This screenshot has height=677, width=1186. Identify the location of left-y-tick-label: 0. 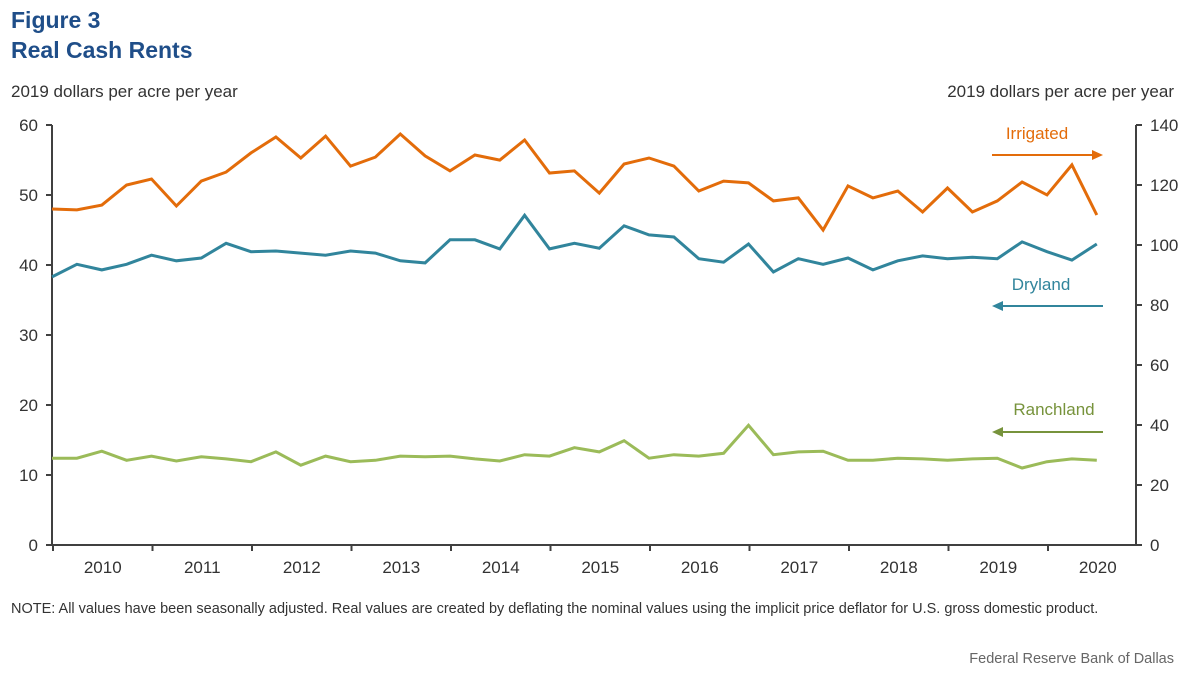
(33, 545).